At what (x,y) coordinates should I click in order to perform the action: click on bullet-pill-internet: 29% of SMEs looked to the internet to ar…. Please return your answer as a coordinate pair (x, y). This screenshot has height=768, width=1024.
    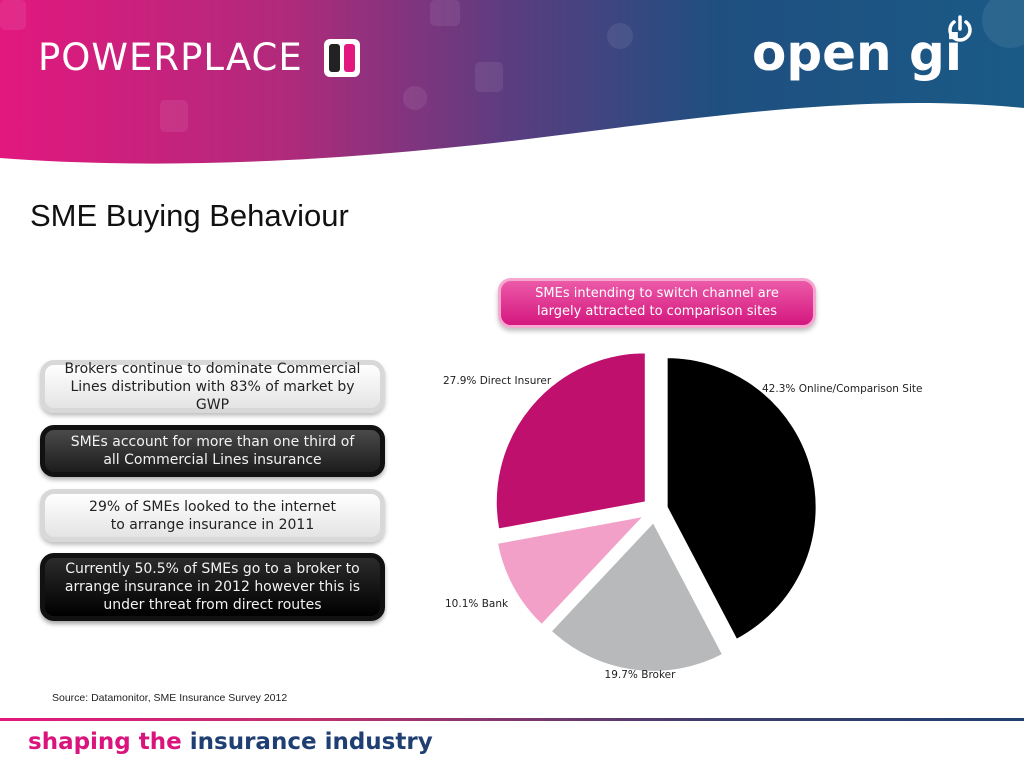
    Looking at the image, I should click on (212, 515).